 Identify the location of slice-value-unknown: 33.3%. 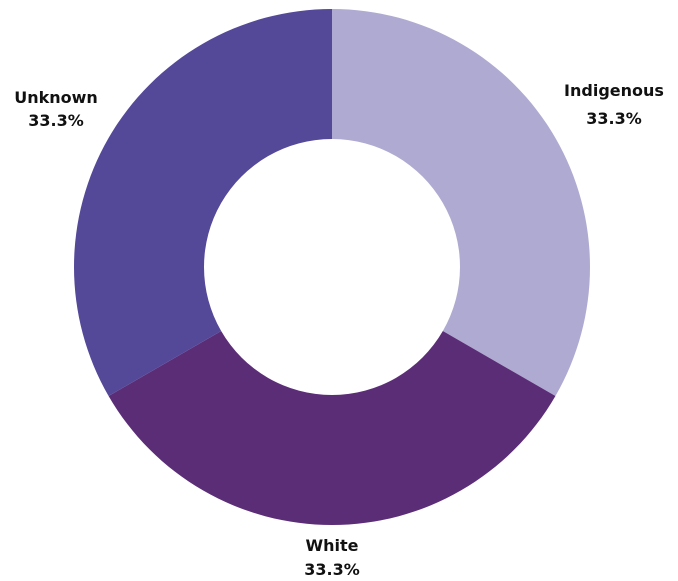
(56, 120).